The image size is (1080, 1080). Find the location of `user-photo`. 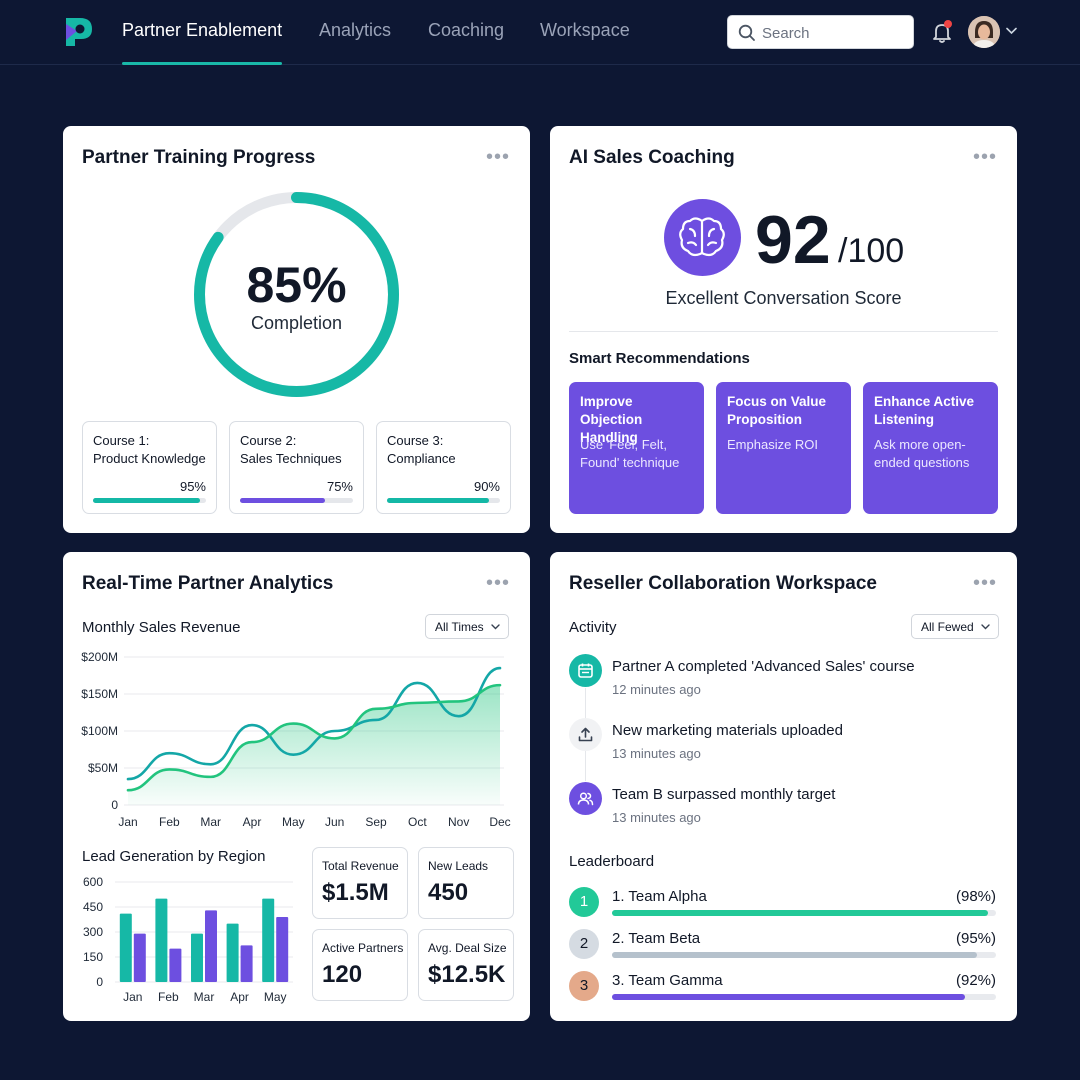

user-photo is located at coordinates (984, 32).